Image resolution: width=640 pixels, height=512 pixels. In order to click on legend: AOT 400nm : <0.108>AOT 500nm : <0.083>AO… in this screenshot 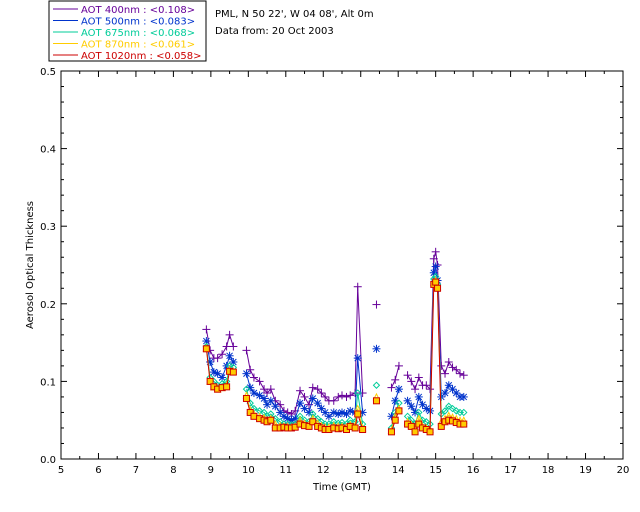, I will do `click(127, 31)`.